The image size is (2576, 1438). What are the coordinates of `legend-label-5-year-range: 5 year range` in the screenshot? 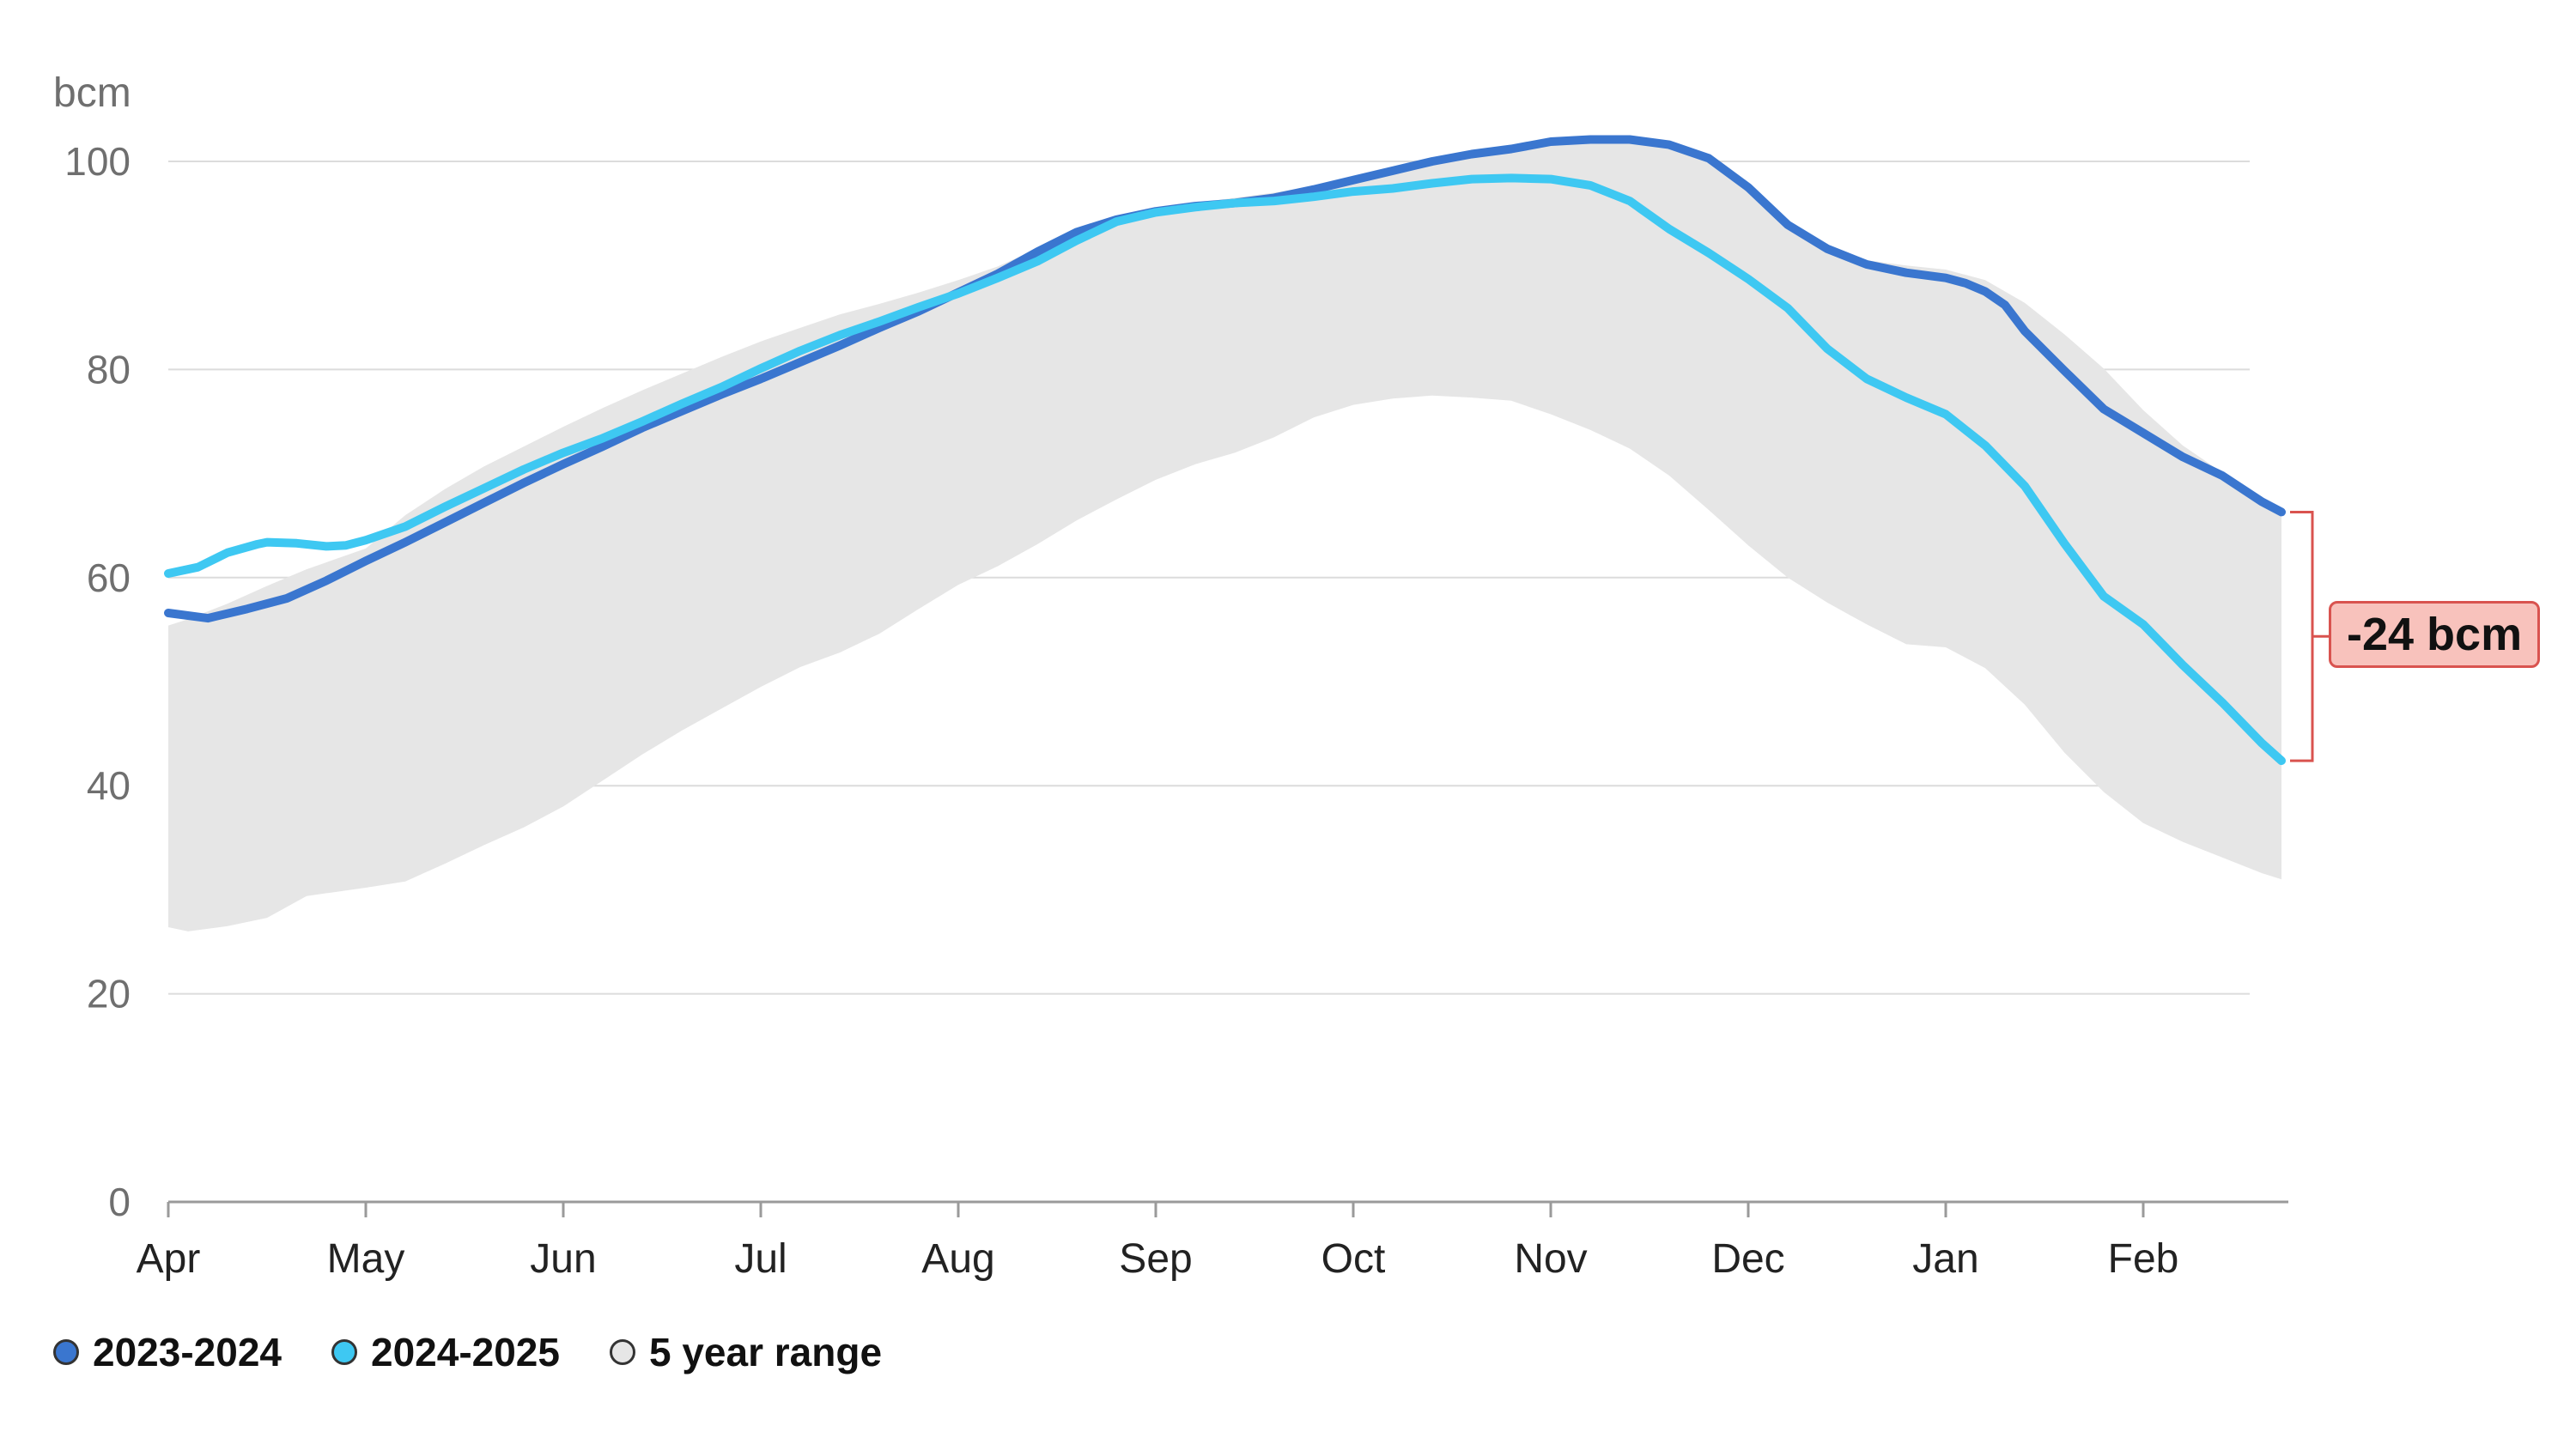 It's located at (766, 1352).